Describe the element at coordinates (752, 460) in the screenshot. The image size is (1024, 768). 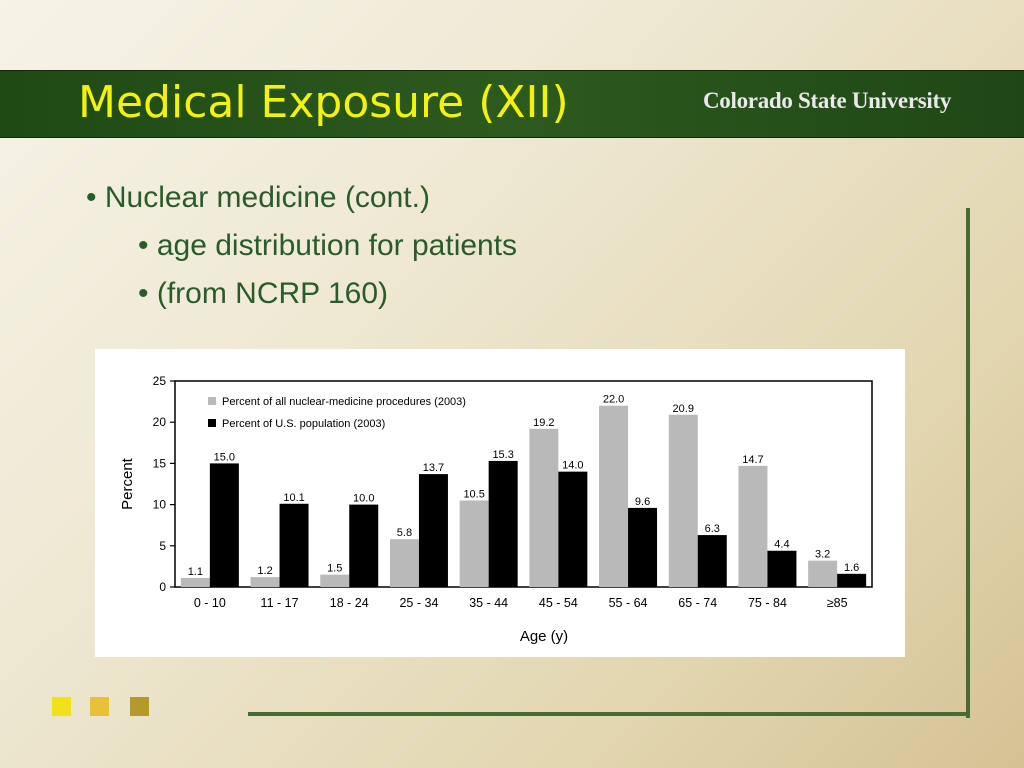
I see `data-label: 14.7` at that location.